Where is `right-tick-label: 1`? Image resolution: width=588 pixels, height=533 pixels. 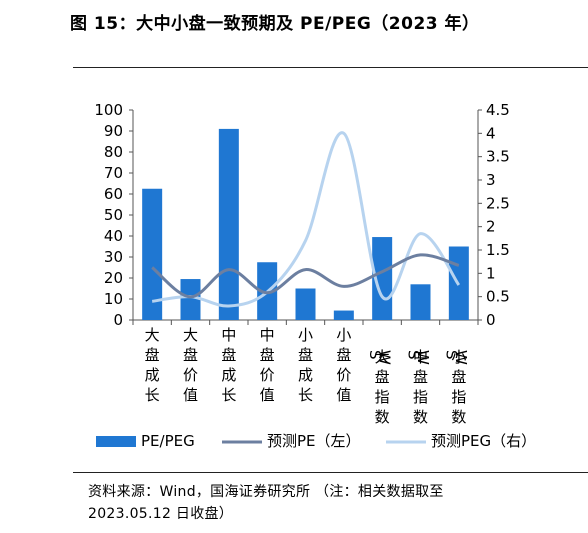 right-tick-label: 1 is located at coordinates (491, 273).